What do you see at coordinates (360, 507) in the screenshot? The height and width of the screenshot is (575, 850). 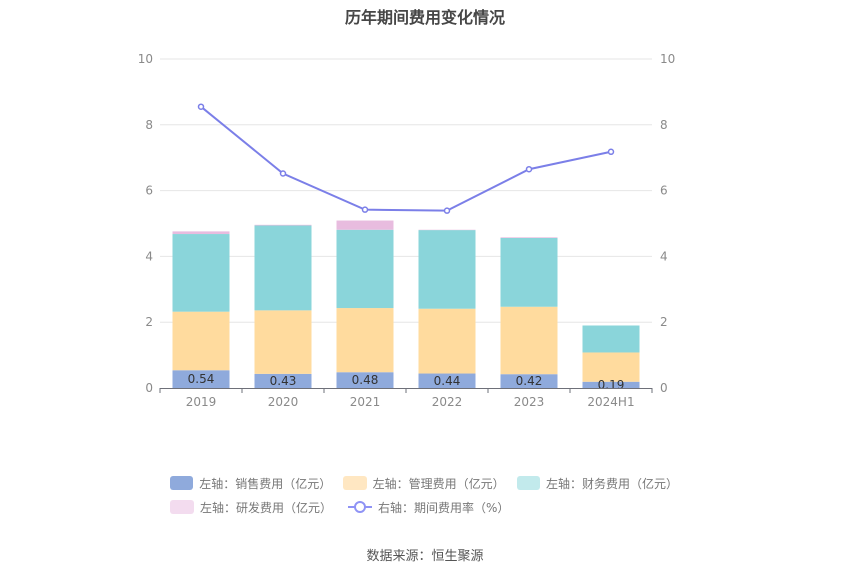 I see `legend-swatch-expense-ratio` at bounding box center [360, 507].